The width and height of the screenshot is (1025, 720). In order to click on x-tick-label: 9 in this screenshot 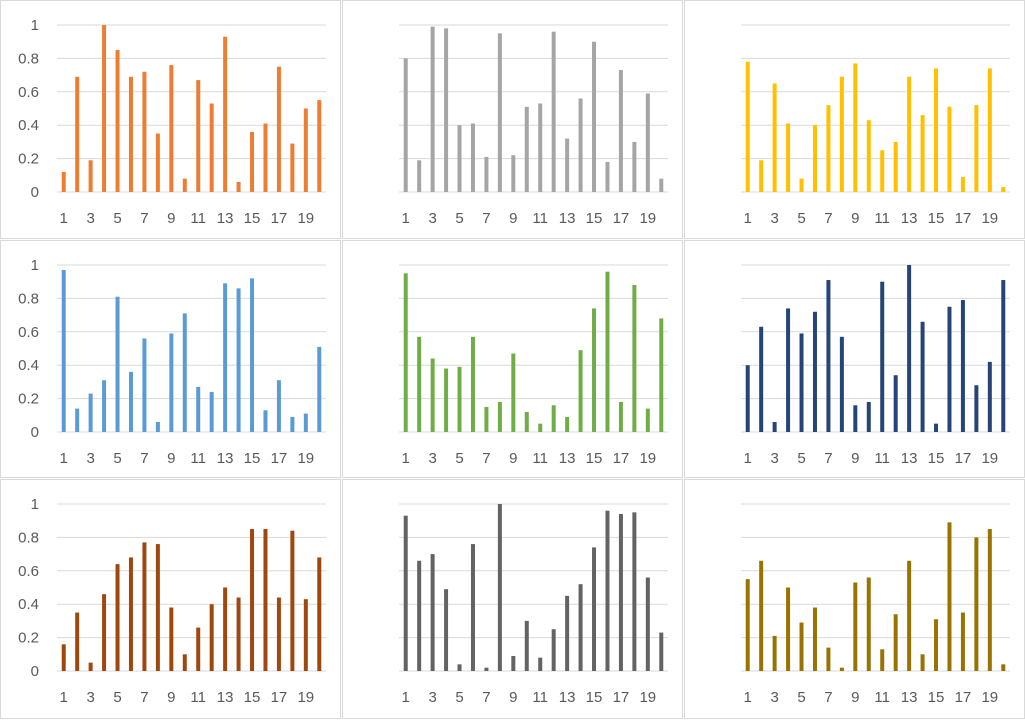, I will do `click(513, 218)`.